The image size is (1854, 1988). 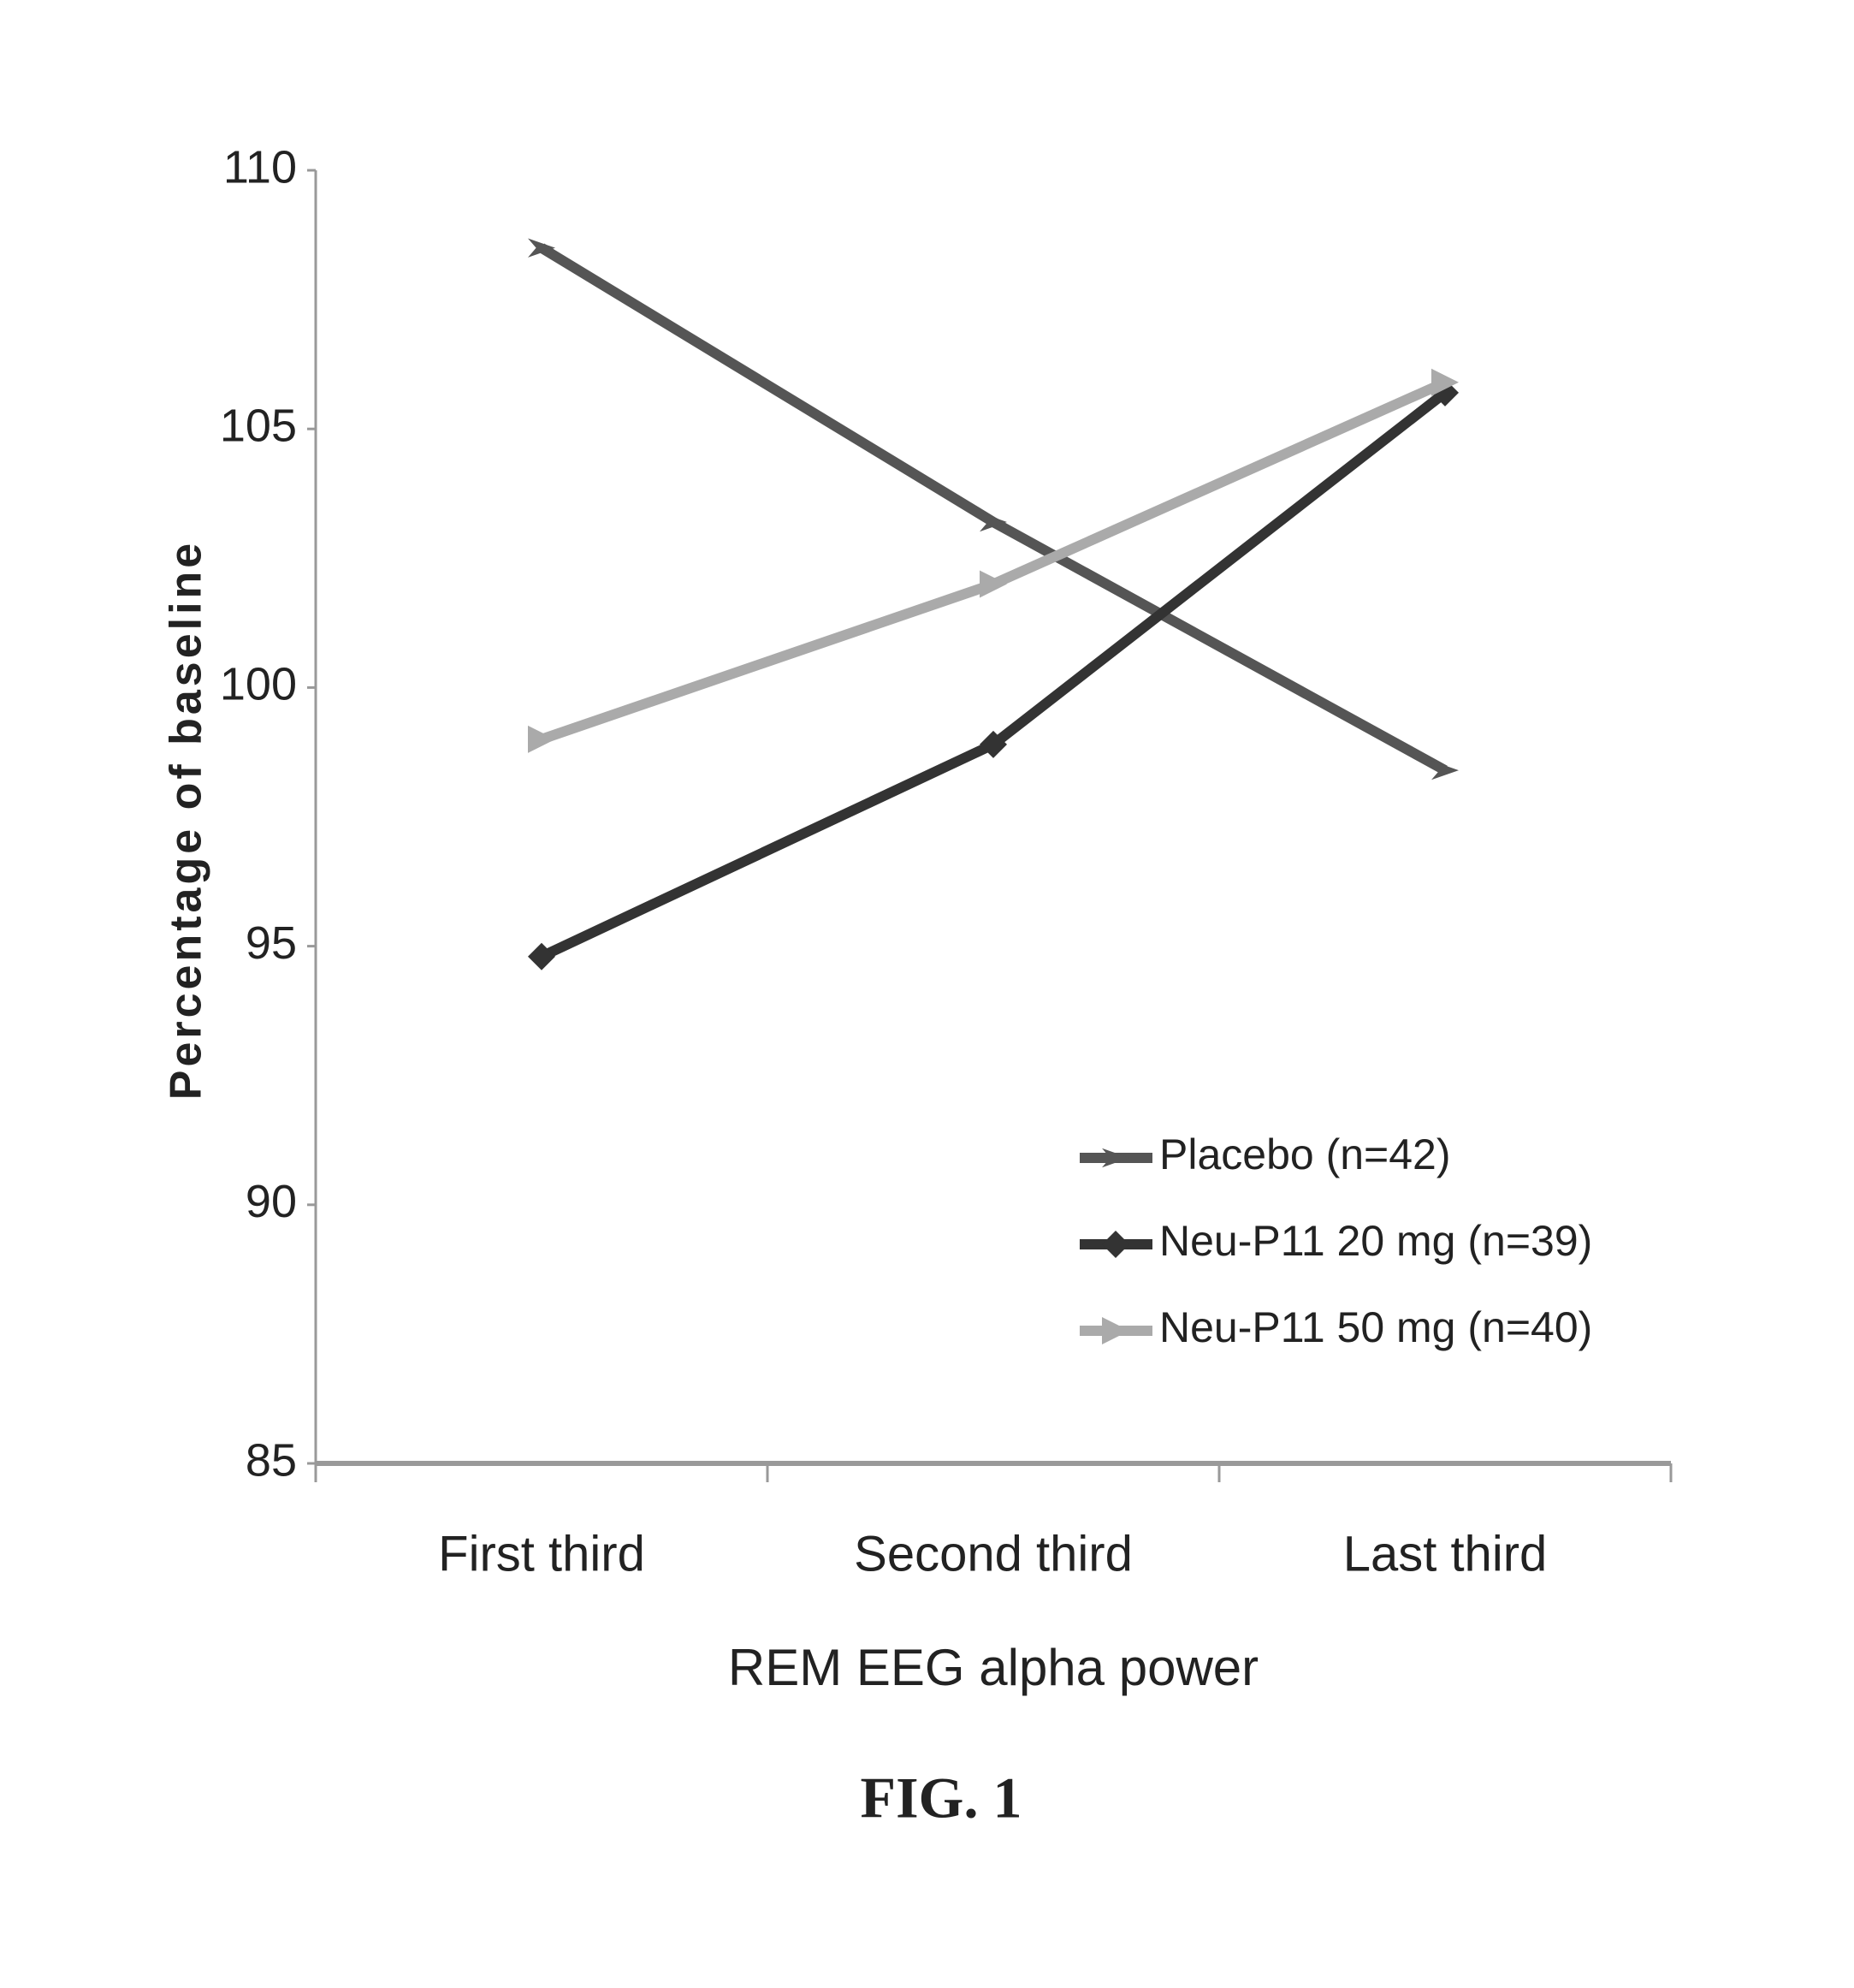 I want to click on x-tick-label: Last third, so click(x=1445, y=1553).